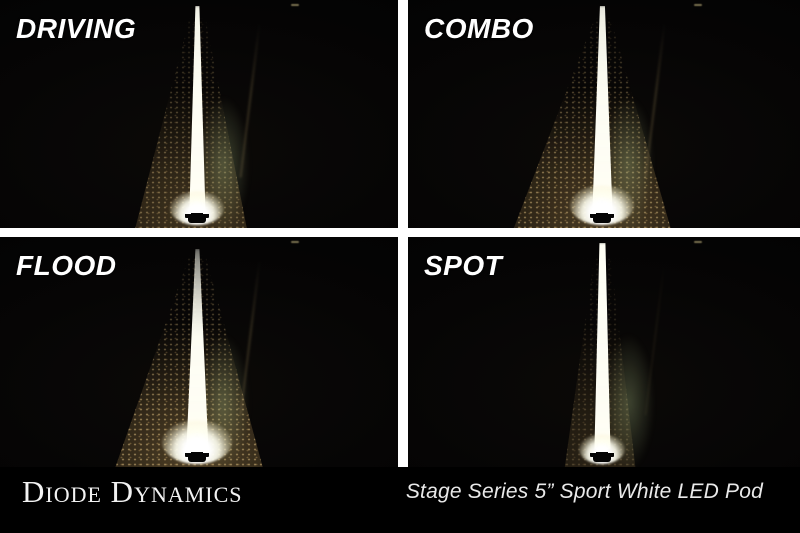  Describe the element at coordinates (584, 491) in the screenshot. I see `product-name: Stage Series 5” Sport White LED Pod` at that location.